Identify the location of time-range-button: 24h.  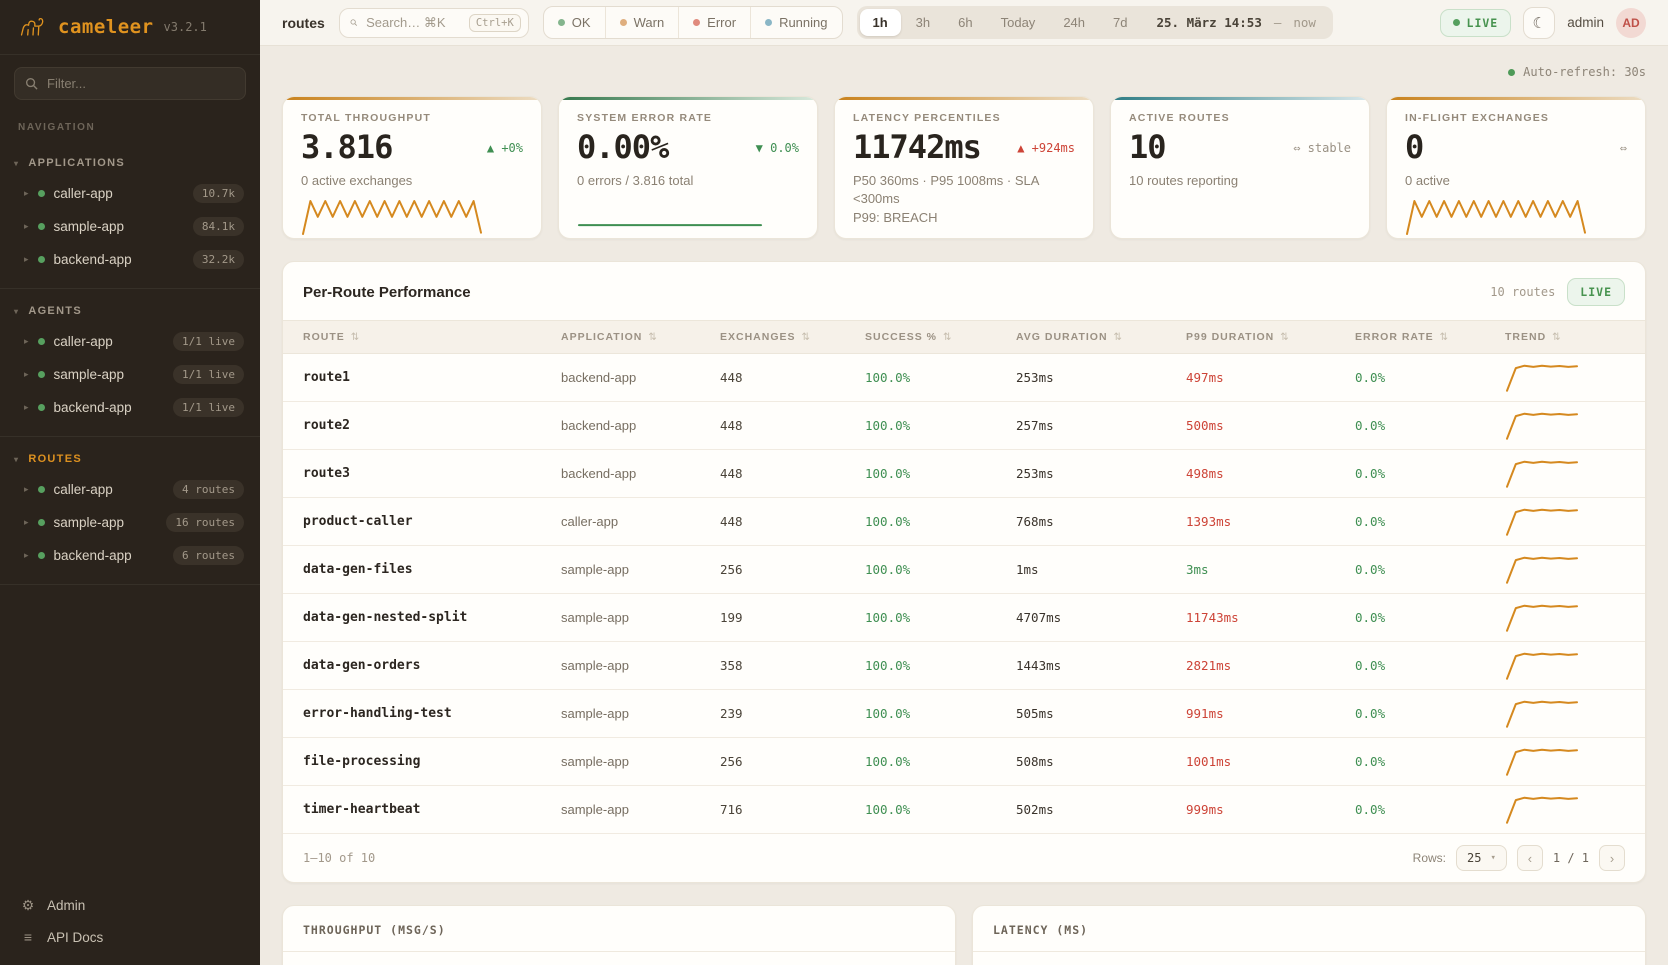
(1074, 22).